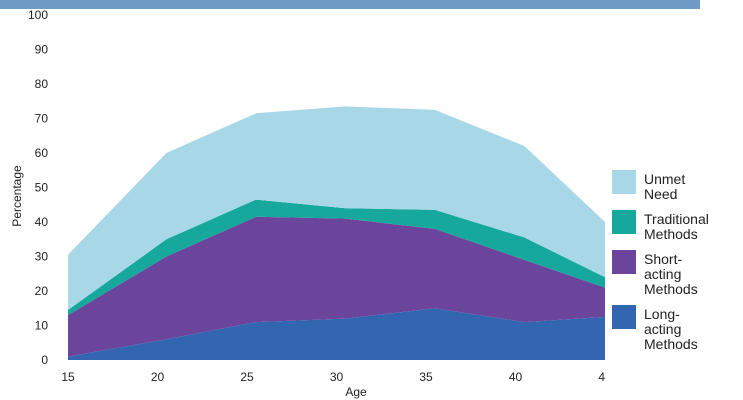 The height and width of the screenshot is (400, 743). I want to click on legend-item-long-acting: Long-acting Methods, so click(677, 328).